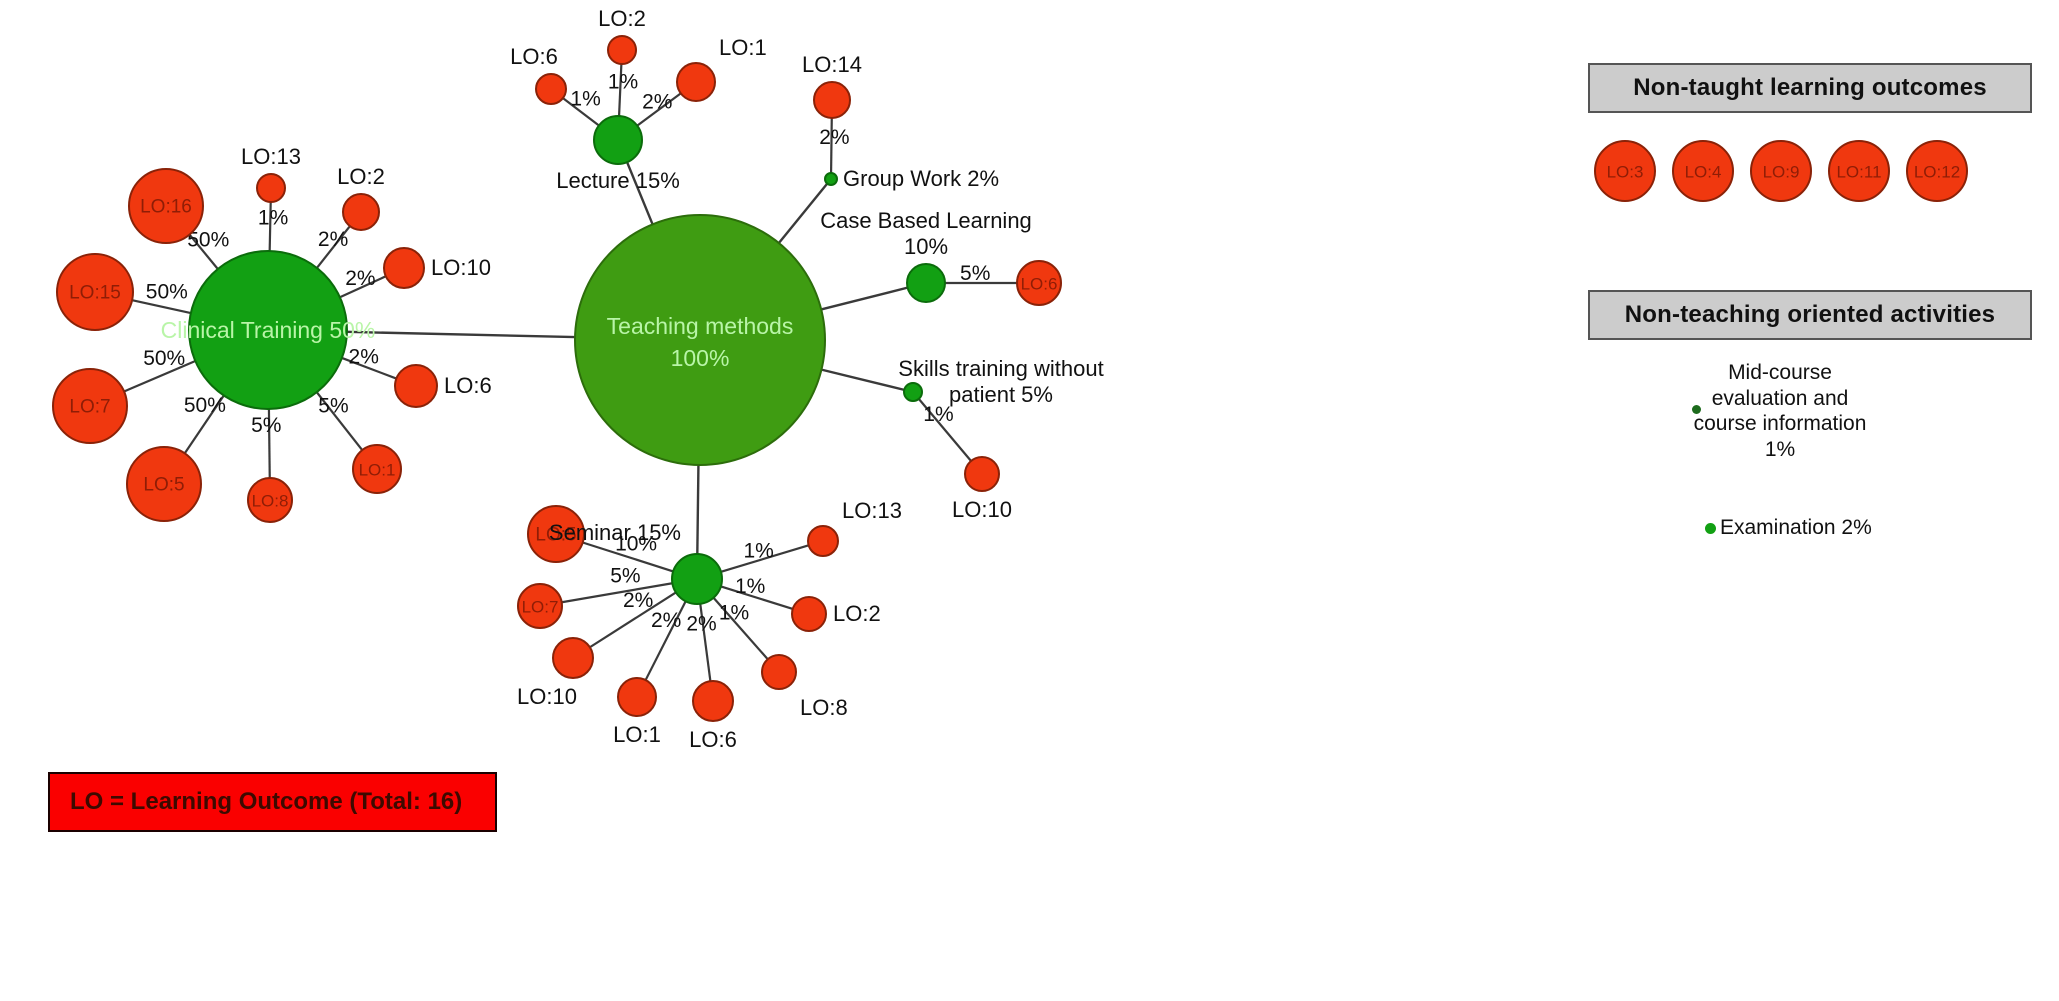 This screenshot has height=1001, width=2059. Describe the element at coordinates (272, 802) in the screenshot. I see `lo-legend-box: LO = Learning Outcome (Total: 16)` at that location.